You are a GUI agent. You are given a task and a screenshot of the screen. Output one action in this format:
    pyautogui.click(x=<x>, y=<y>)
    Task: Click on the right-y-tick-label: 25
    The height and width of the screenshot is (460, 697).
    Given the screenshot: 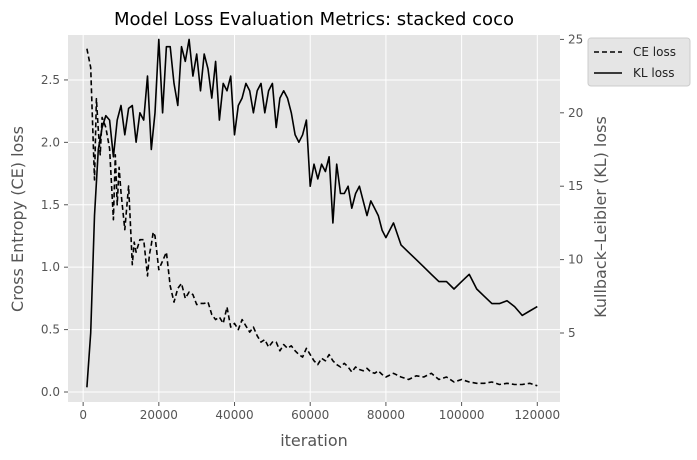 What is the action you would take?
    pyautogui.click(x=575, y=39)
    